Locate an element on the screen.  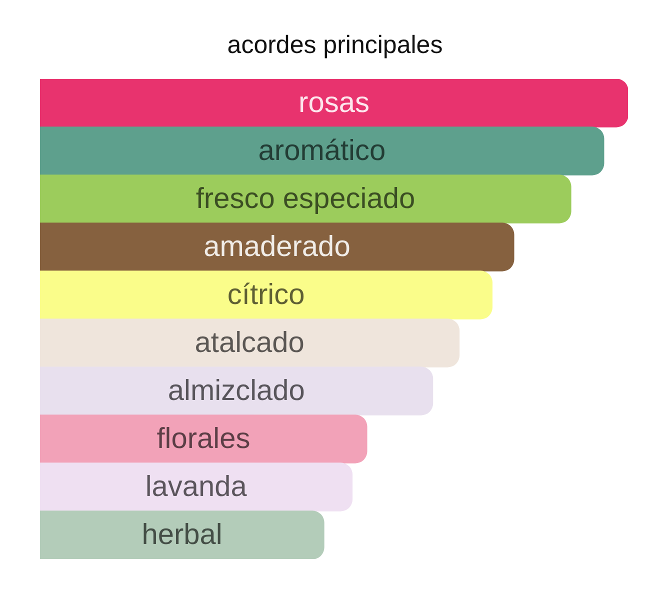
y-tick-label: cítrico is located at coordinates (266, 295).